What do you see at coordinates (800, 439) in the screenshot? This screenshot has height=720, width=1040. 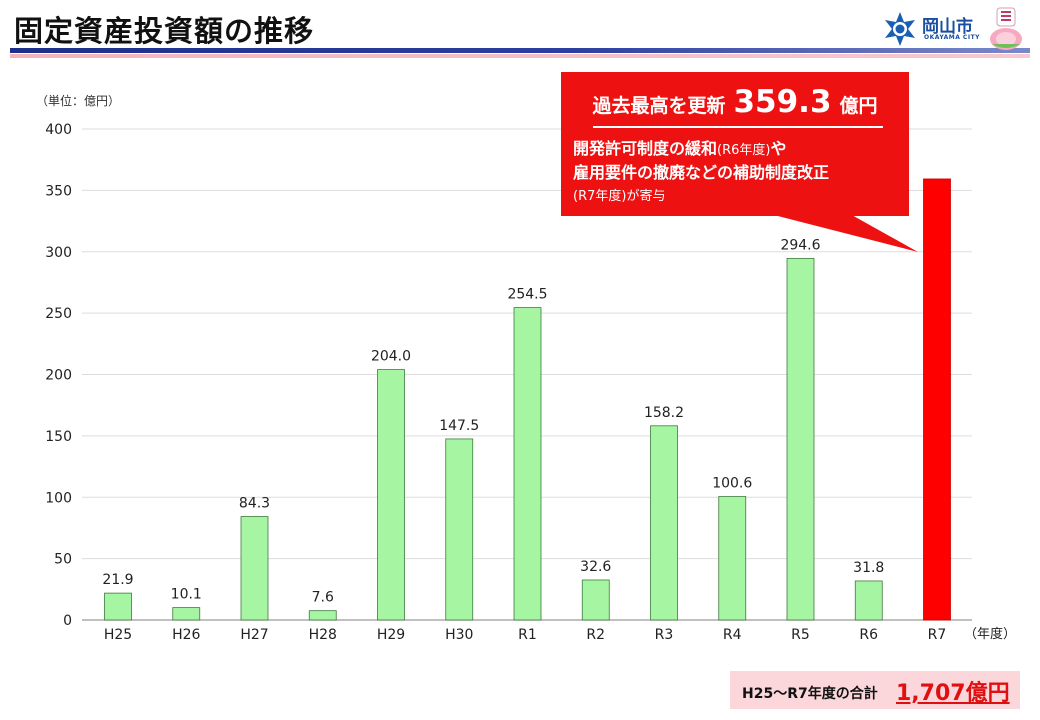 I see `bar-R5` at bounding box center [800, 439].